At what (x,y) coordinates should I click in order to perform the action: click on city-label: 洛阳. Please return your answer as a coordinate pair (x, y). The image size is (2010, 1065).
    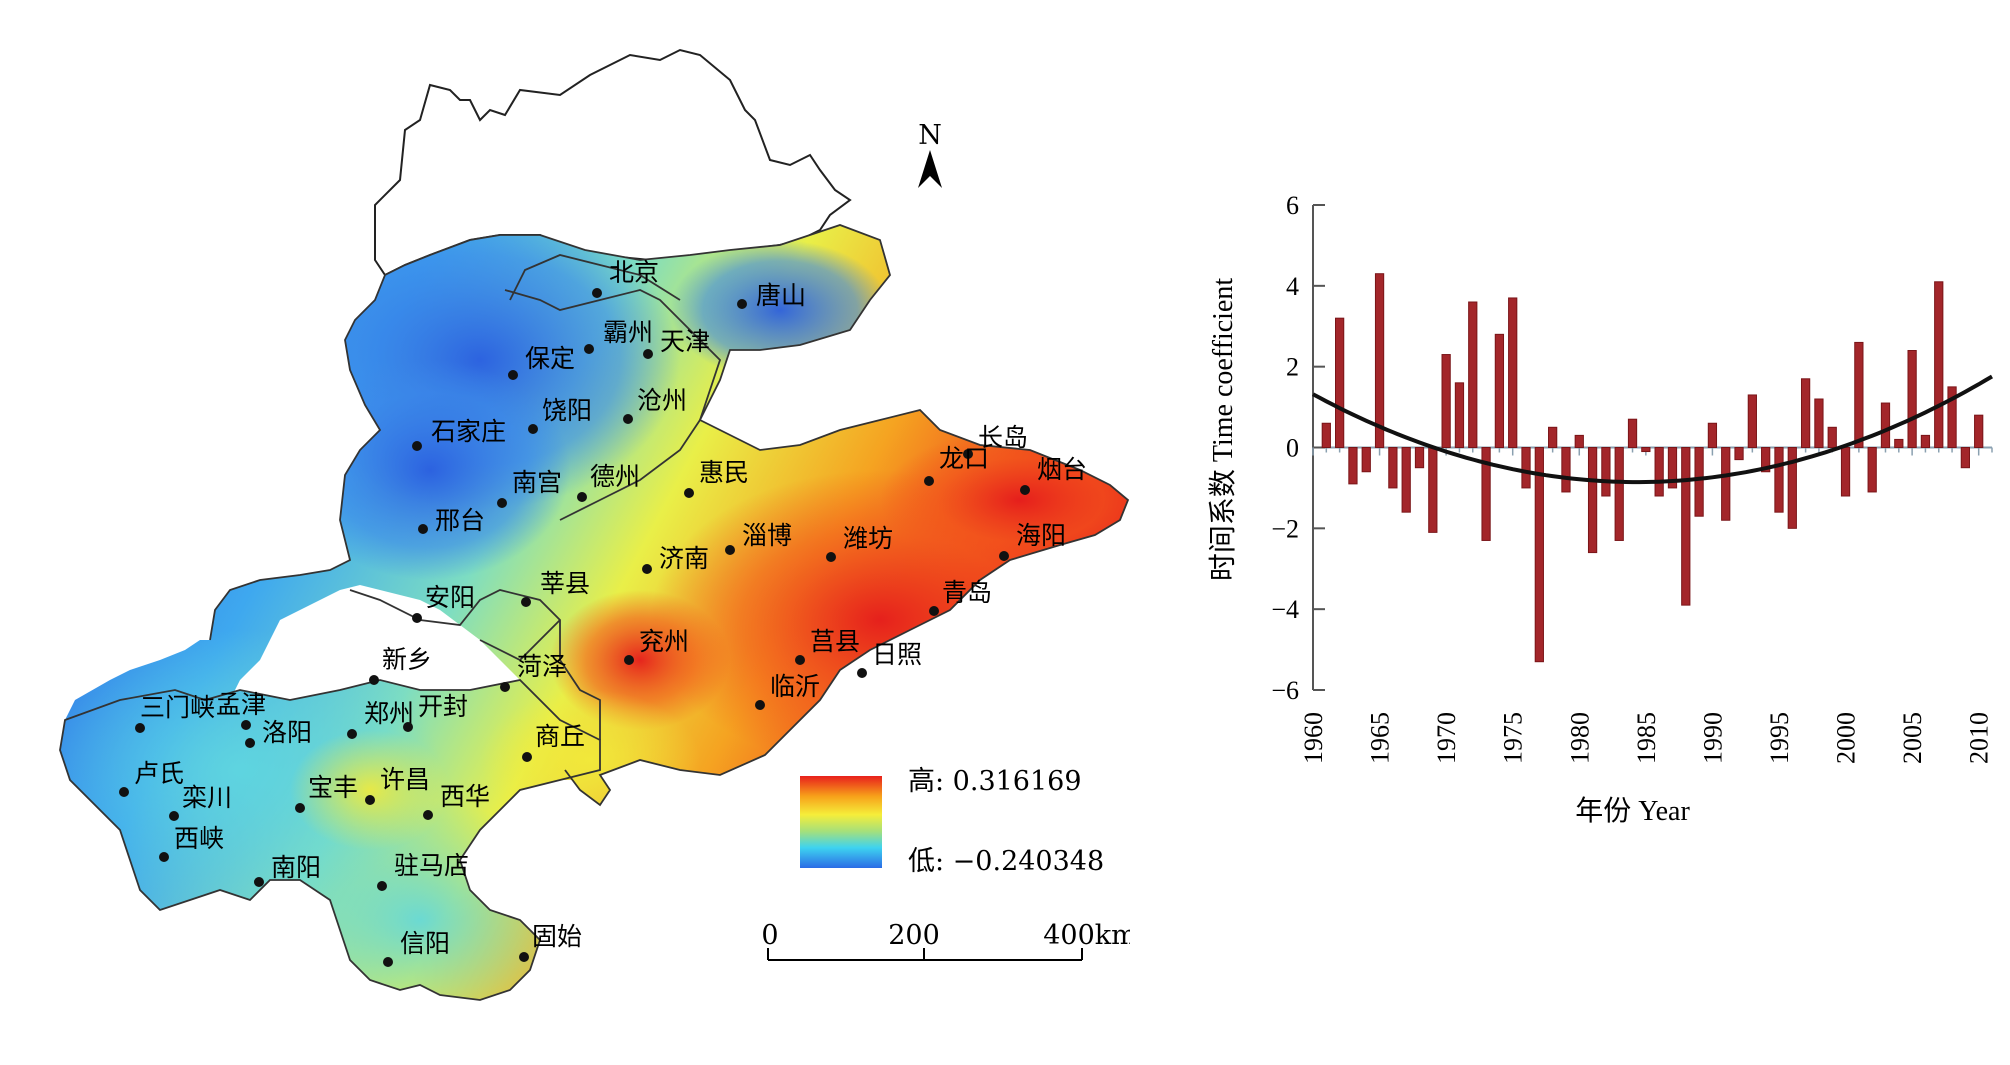
    Looking at the image, I should click on (287, 732).